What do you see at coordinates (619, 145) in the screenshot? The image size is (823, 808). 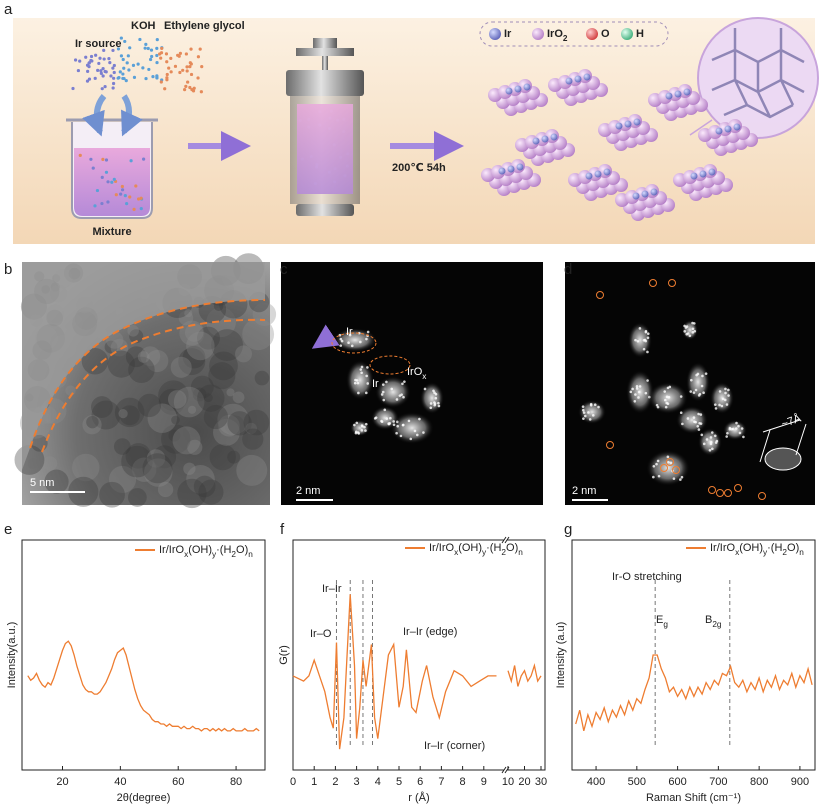 I see `nanoparticles` at bounding box center [619, 145].